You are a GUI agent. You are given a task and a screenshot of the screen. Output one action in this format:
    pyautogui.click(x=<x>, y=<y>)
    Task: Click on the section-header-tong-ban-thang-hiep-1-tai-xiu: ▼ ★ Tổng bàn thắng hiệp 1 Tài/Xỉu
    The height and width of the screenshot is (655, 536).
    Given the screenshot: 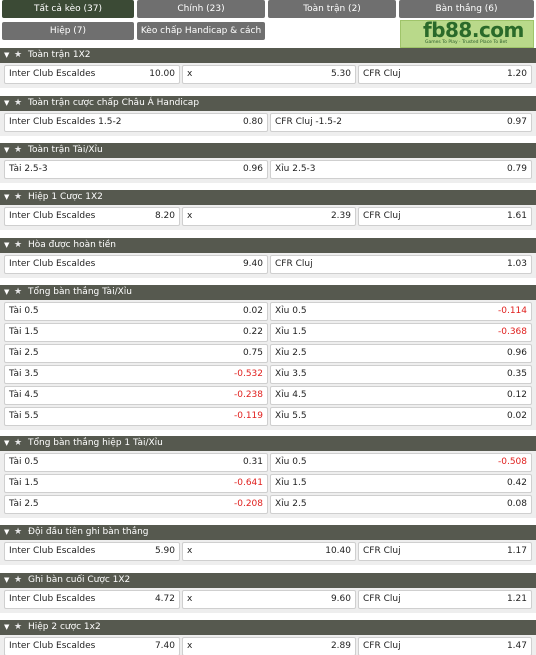 What is the action you would take?
    pyautogui.click(x=268, y=443)
    